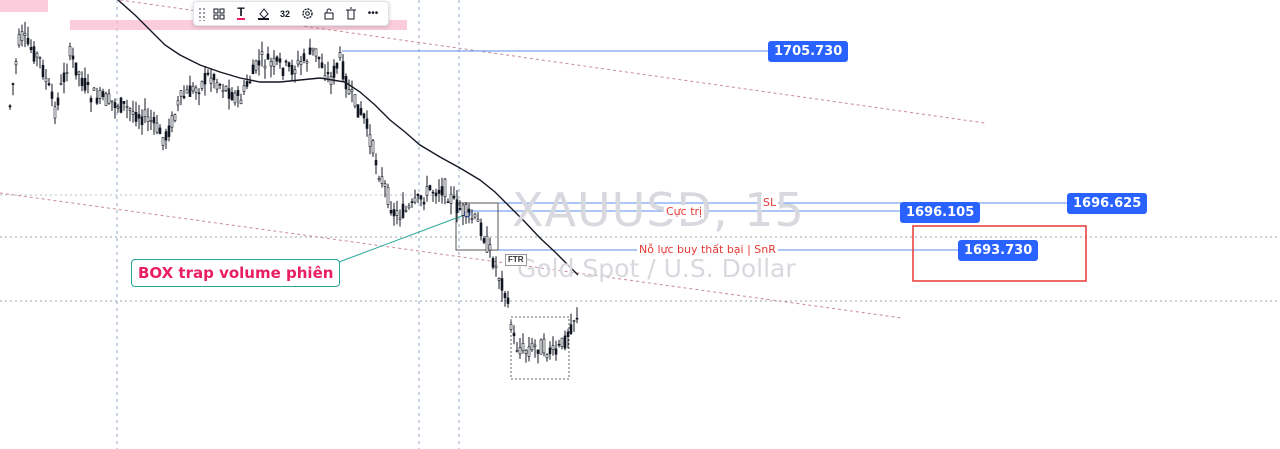 This screenshot has width=1280, height=449. I want to click on extreme-label: Cực trị, so click(684, 212).